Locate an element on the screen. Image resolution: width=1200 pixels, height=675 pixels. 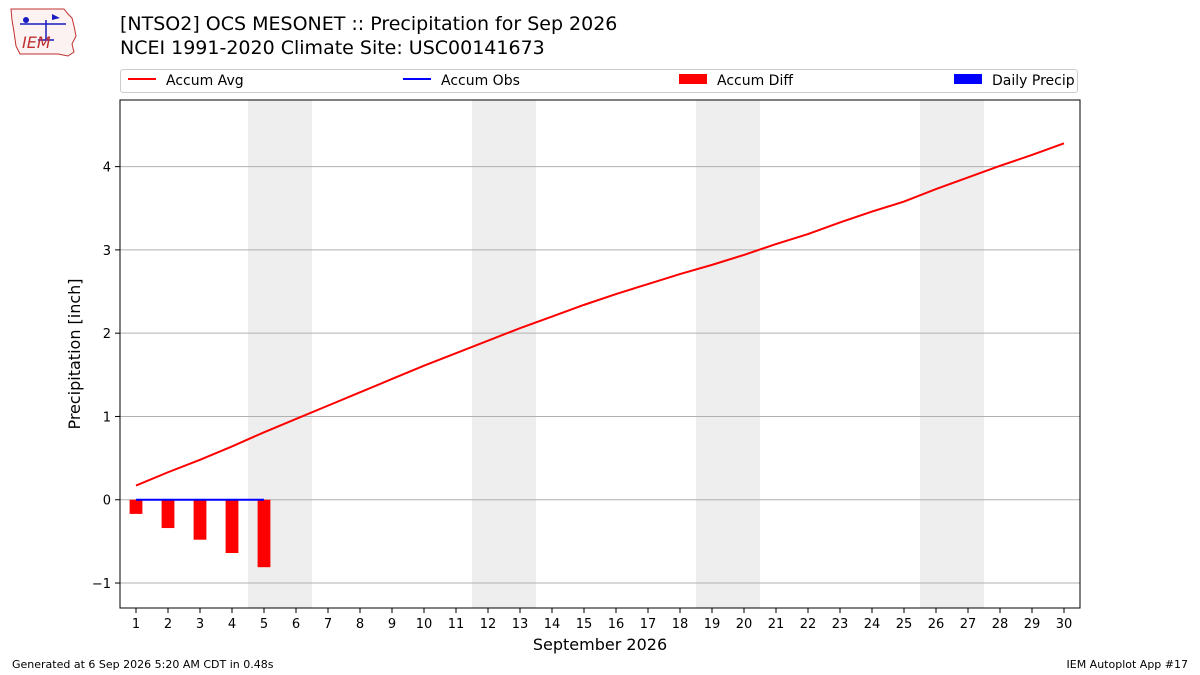
x-tick-label: 1 is located at coordinates (136, 624).